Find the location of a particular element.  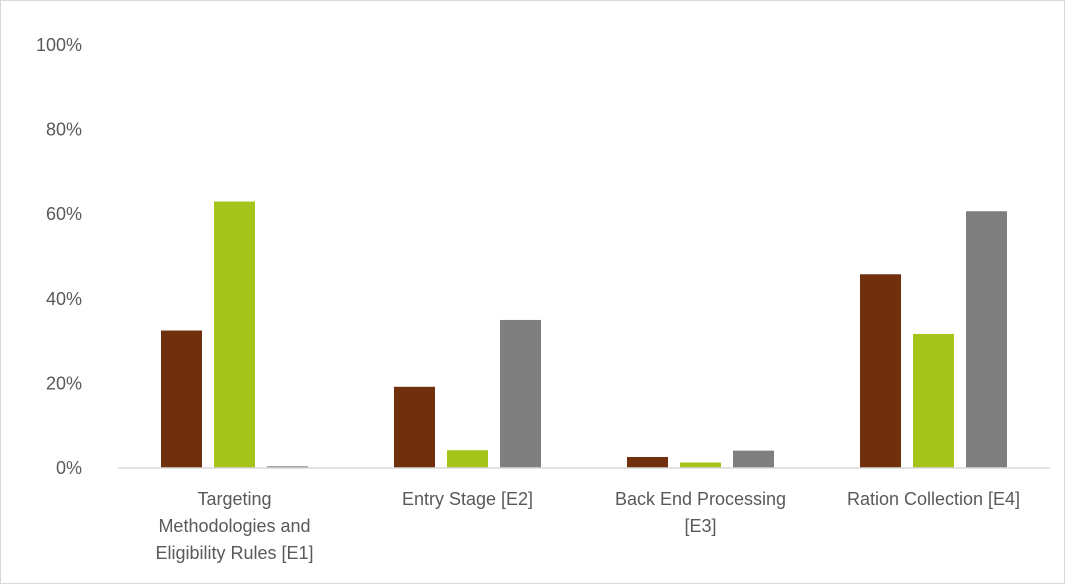

x-tick-label: Back End Processing is located at coordinates (700, 499).